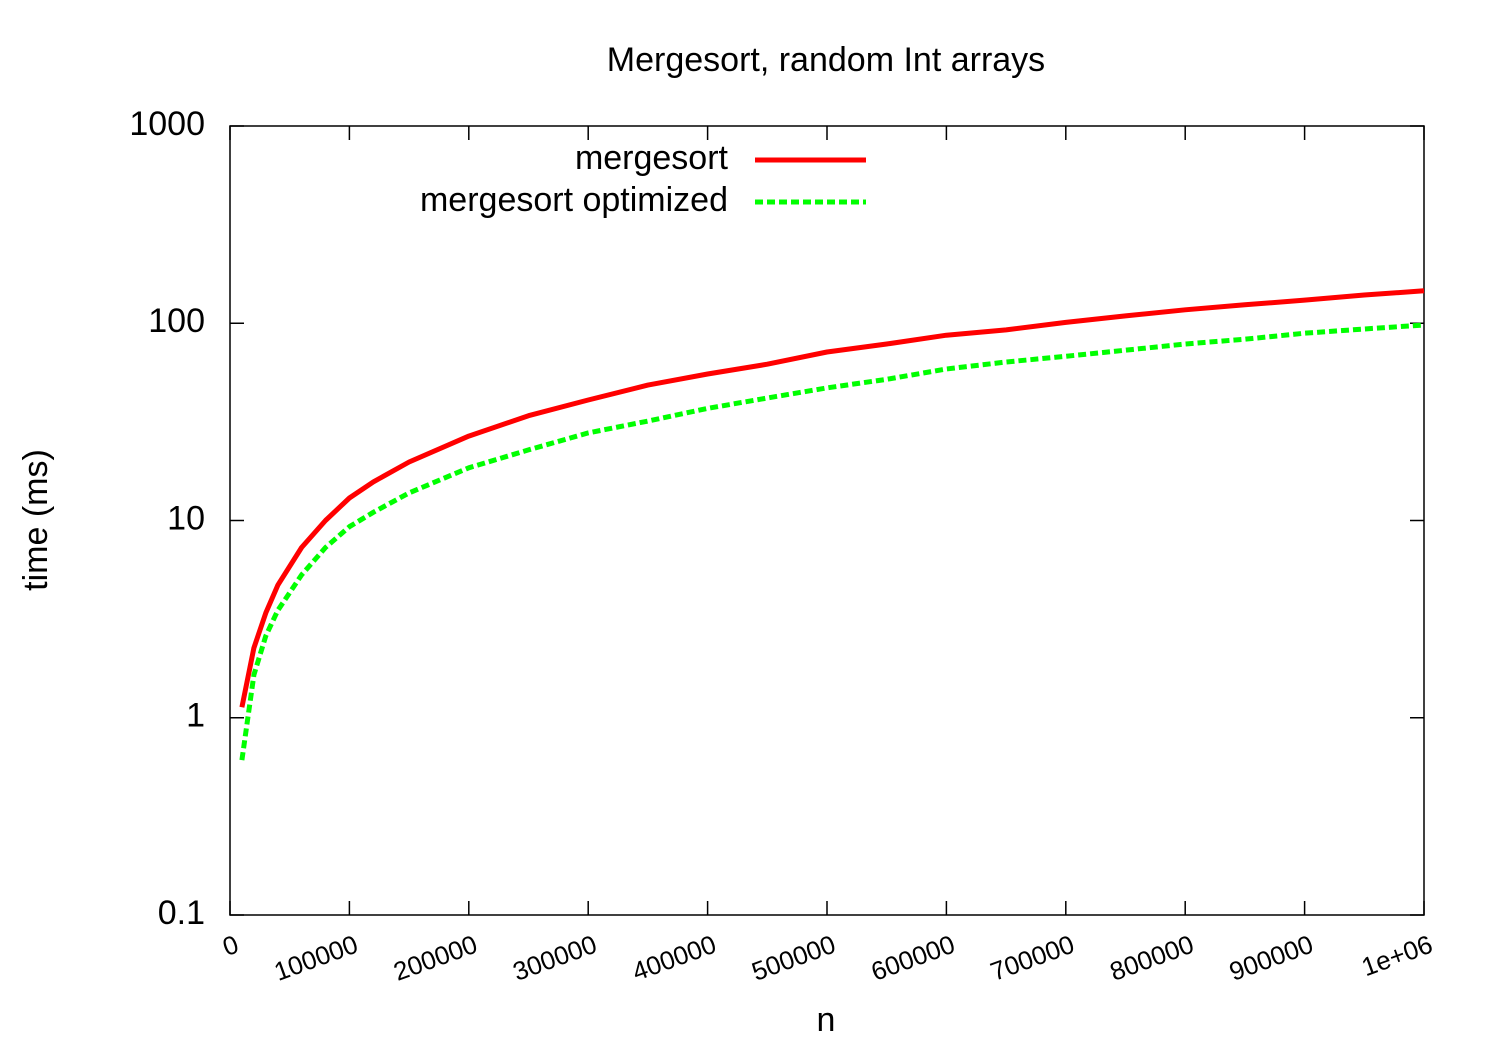 Image resolution: width=1500 pixels, height=1050 pixels. What do you see at coordinates (181, 913) in the screenshot?
I see `y-tick-label: 0.1` at bounding box center [181, 913].